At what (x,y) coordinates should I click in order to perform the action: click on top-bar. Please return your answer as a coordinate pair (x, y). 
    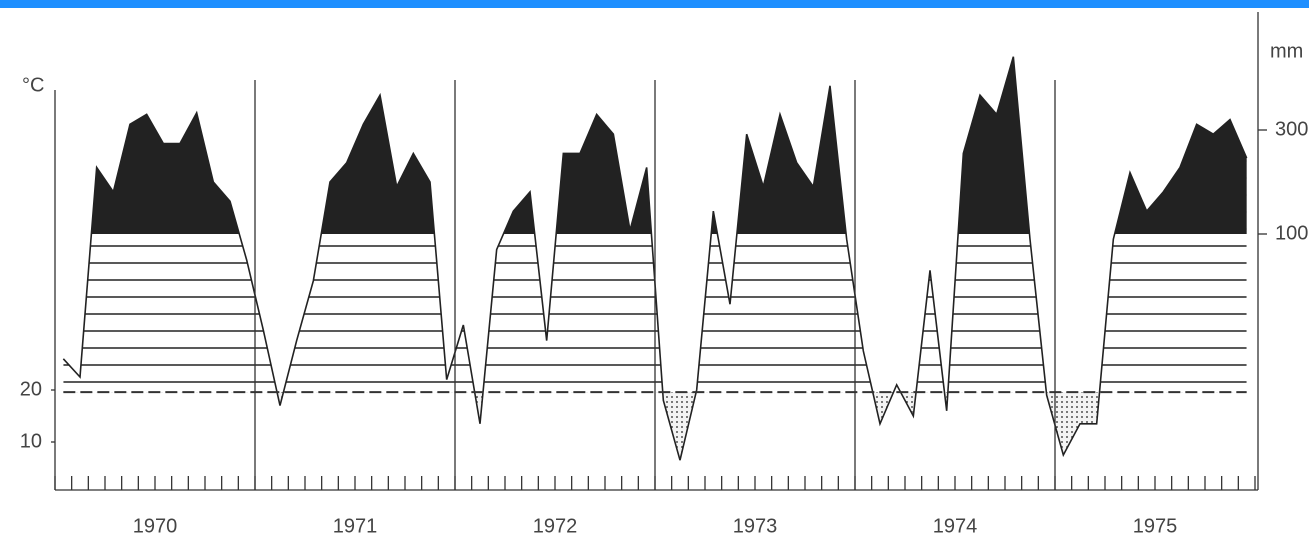
    Looking at the image, I should click on (654, 4).